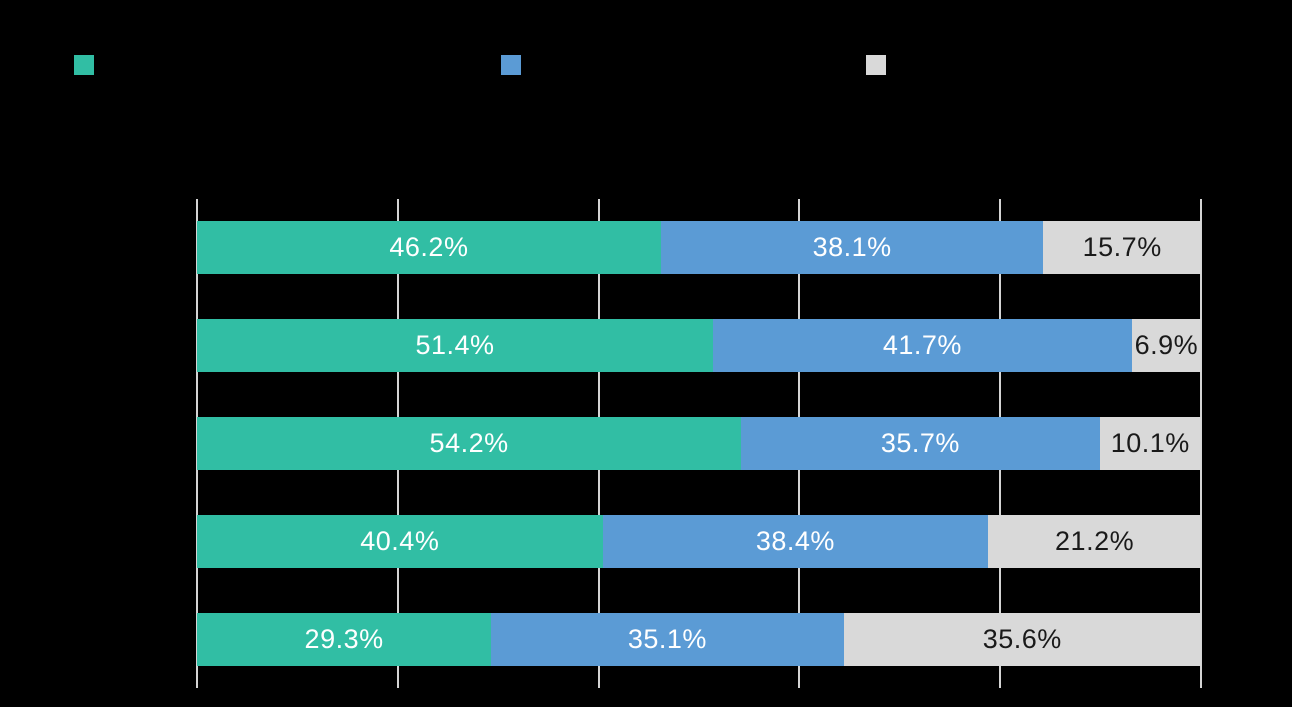 The height and width of the screenshot is (707, 1292). I want to click on bar-segment-series-1-teal: 54.2%, so click(469, 443).